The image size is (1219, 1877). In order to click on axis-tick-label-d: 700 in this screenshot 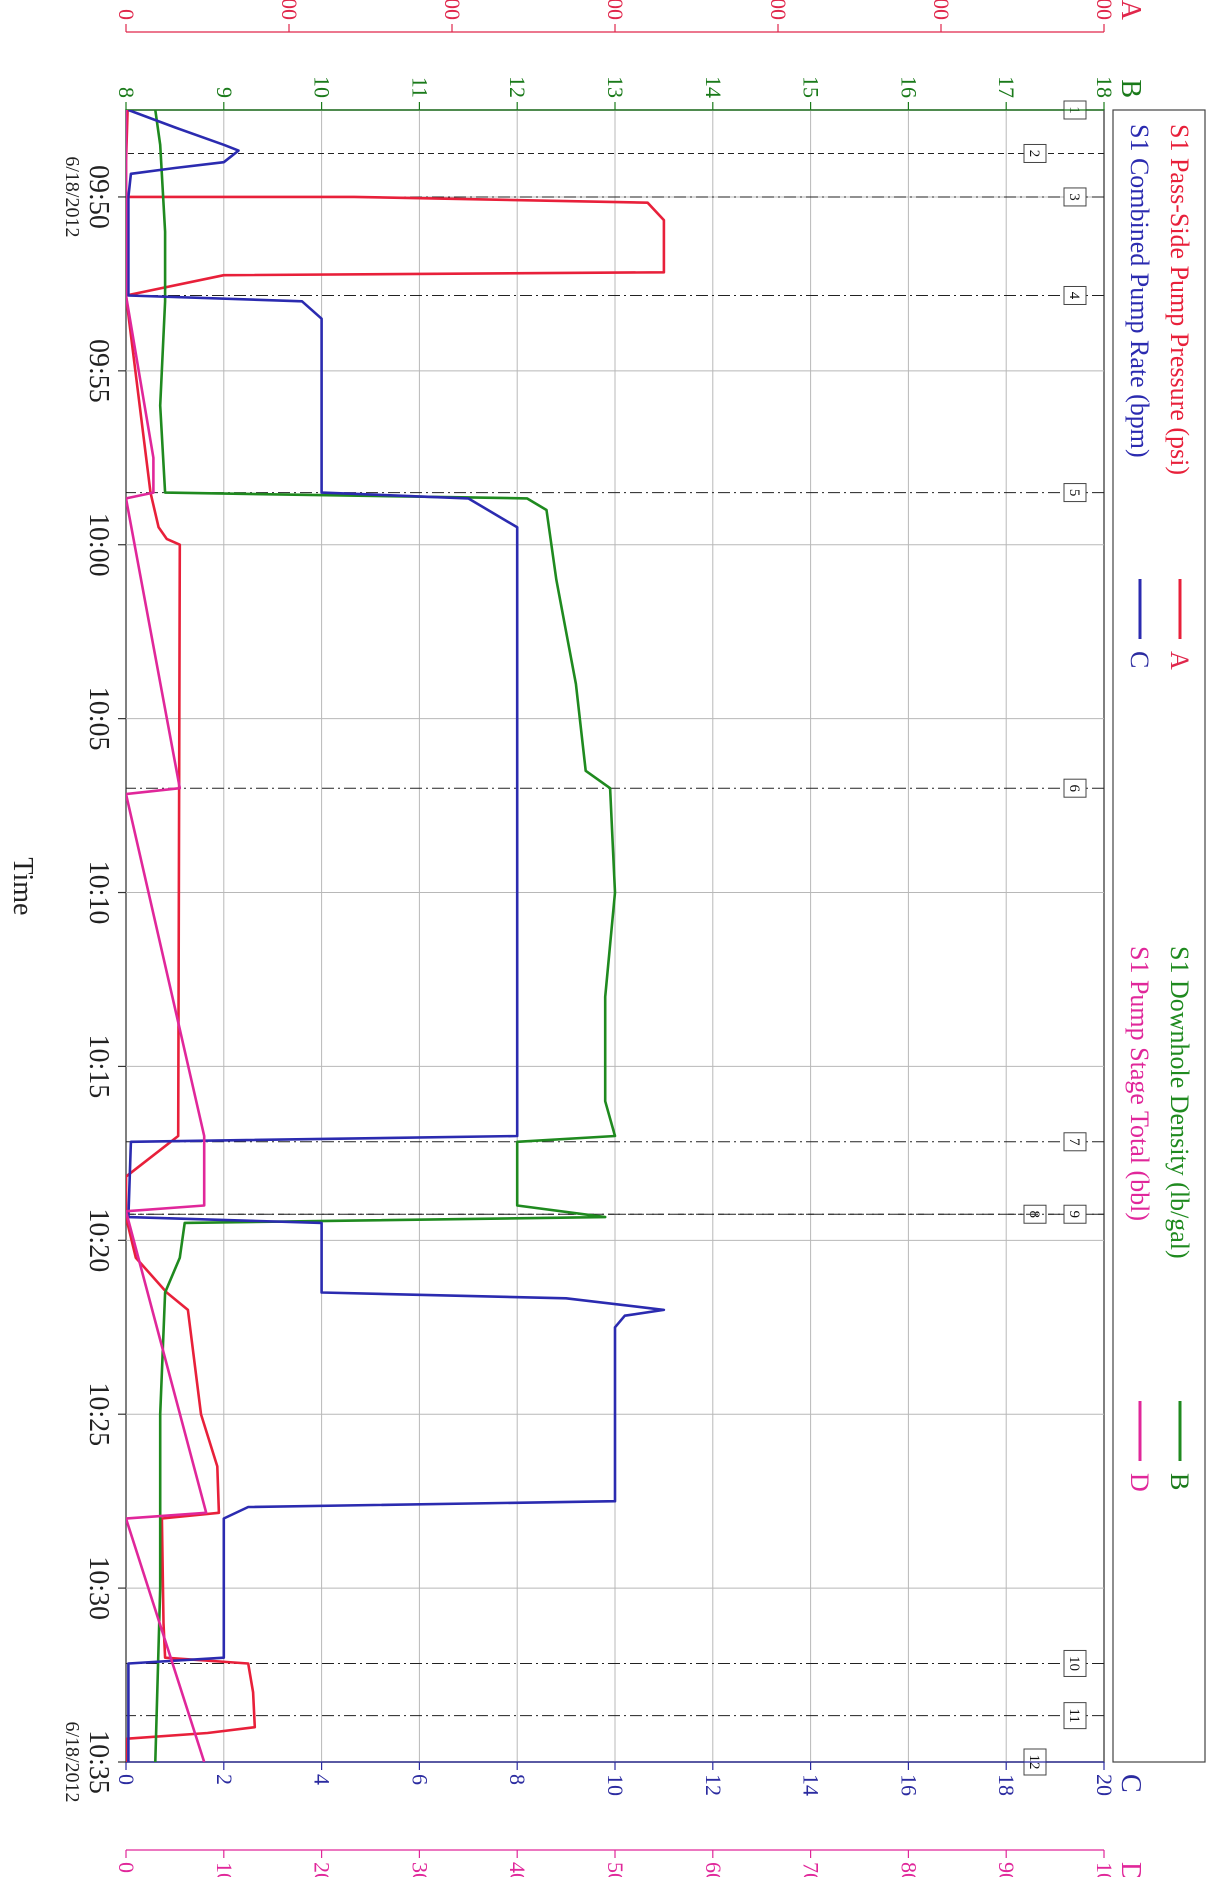, I will do `click(811, 1869)`.